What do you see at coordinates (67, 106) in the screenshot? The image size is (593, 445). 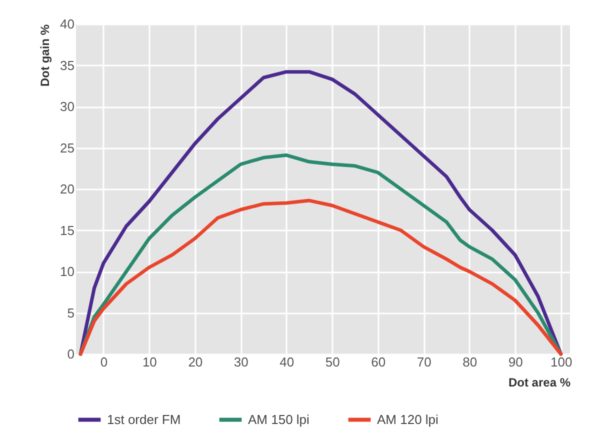 I see `y-tick-label: 30` at bounding box center [67, 106].